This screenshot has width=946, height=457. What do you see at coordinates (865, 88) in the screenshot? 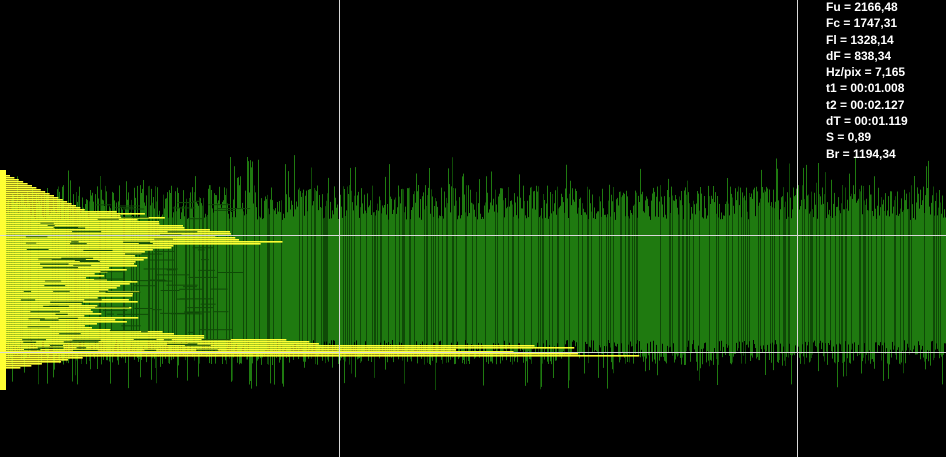
I see `readout-t1: t1 = 00:01.008` at bounding box center [865, 88].